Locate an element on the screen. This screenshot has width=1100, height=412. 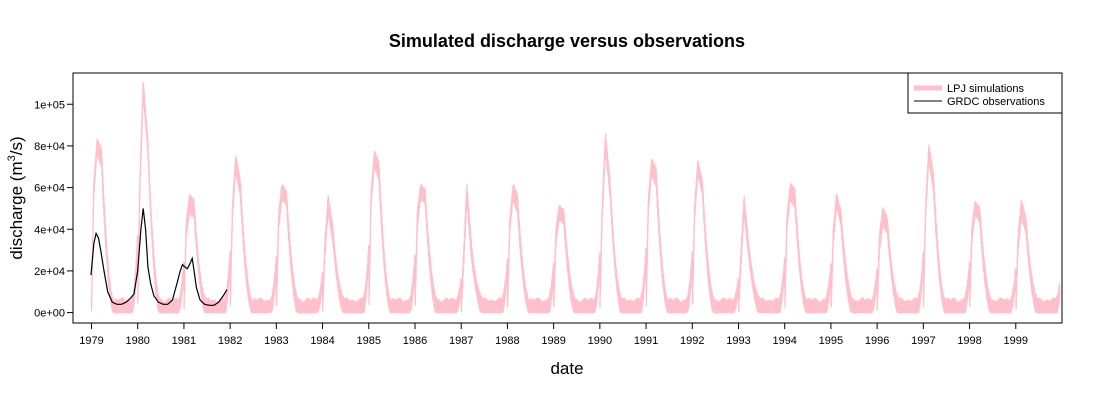
x-tick-label: 1997 is located at coordinates (923, 341).